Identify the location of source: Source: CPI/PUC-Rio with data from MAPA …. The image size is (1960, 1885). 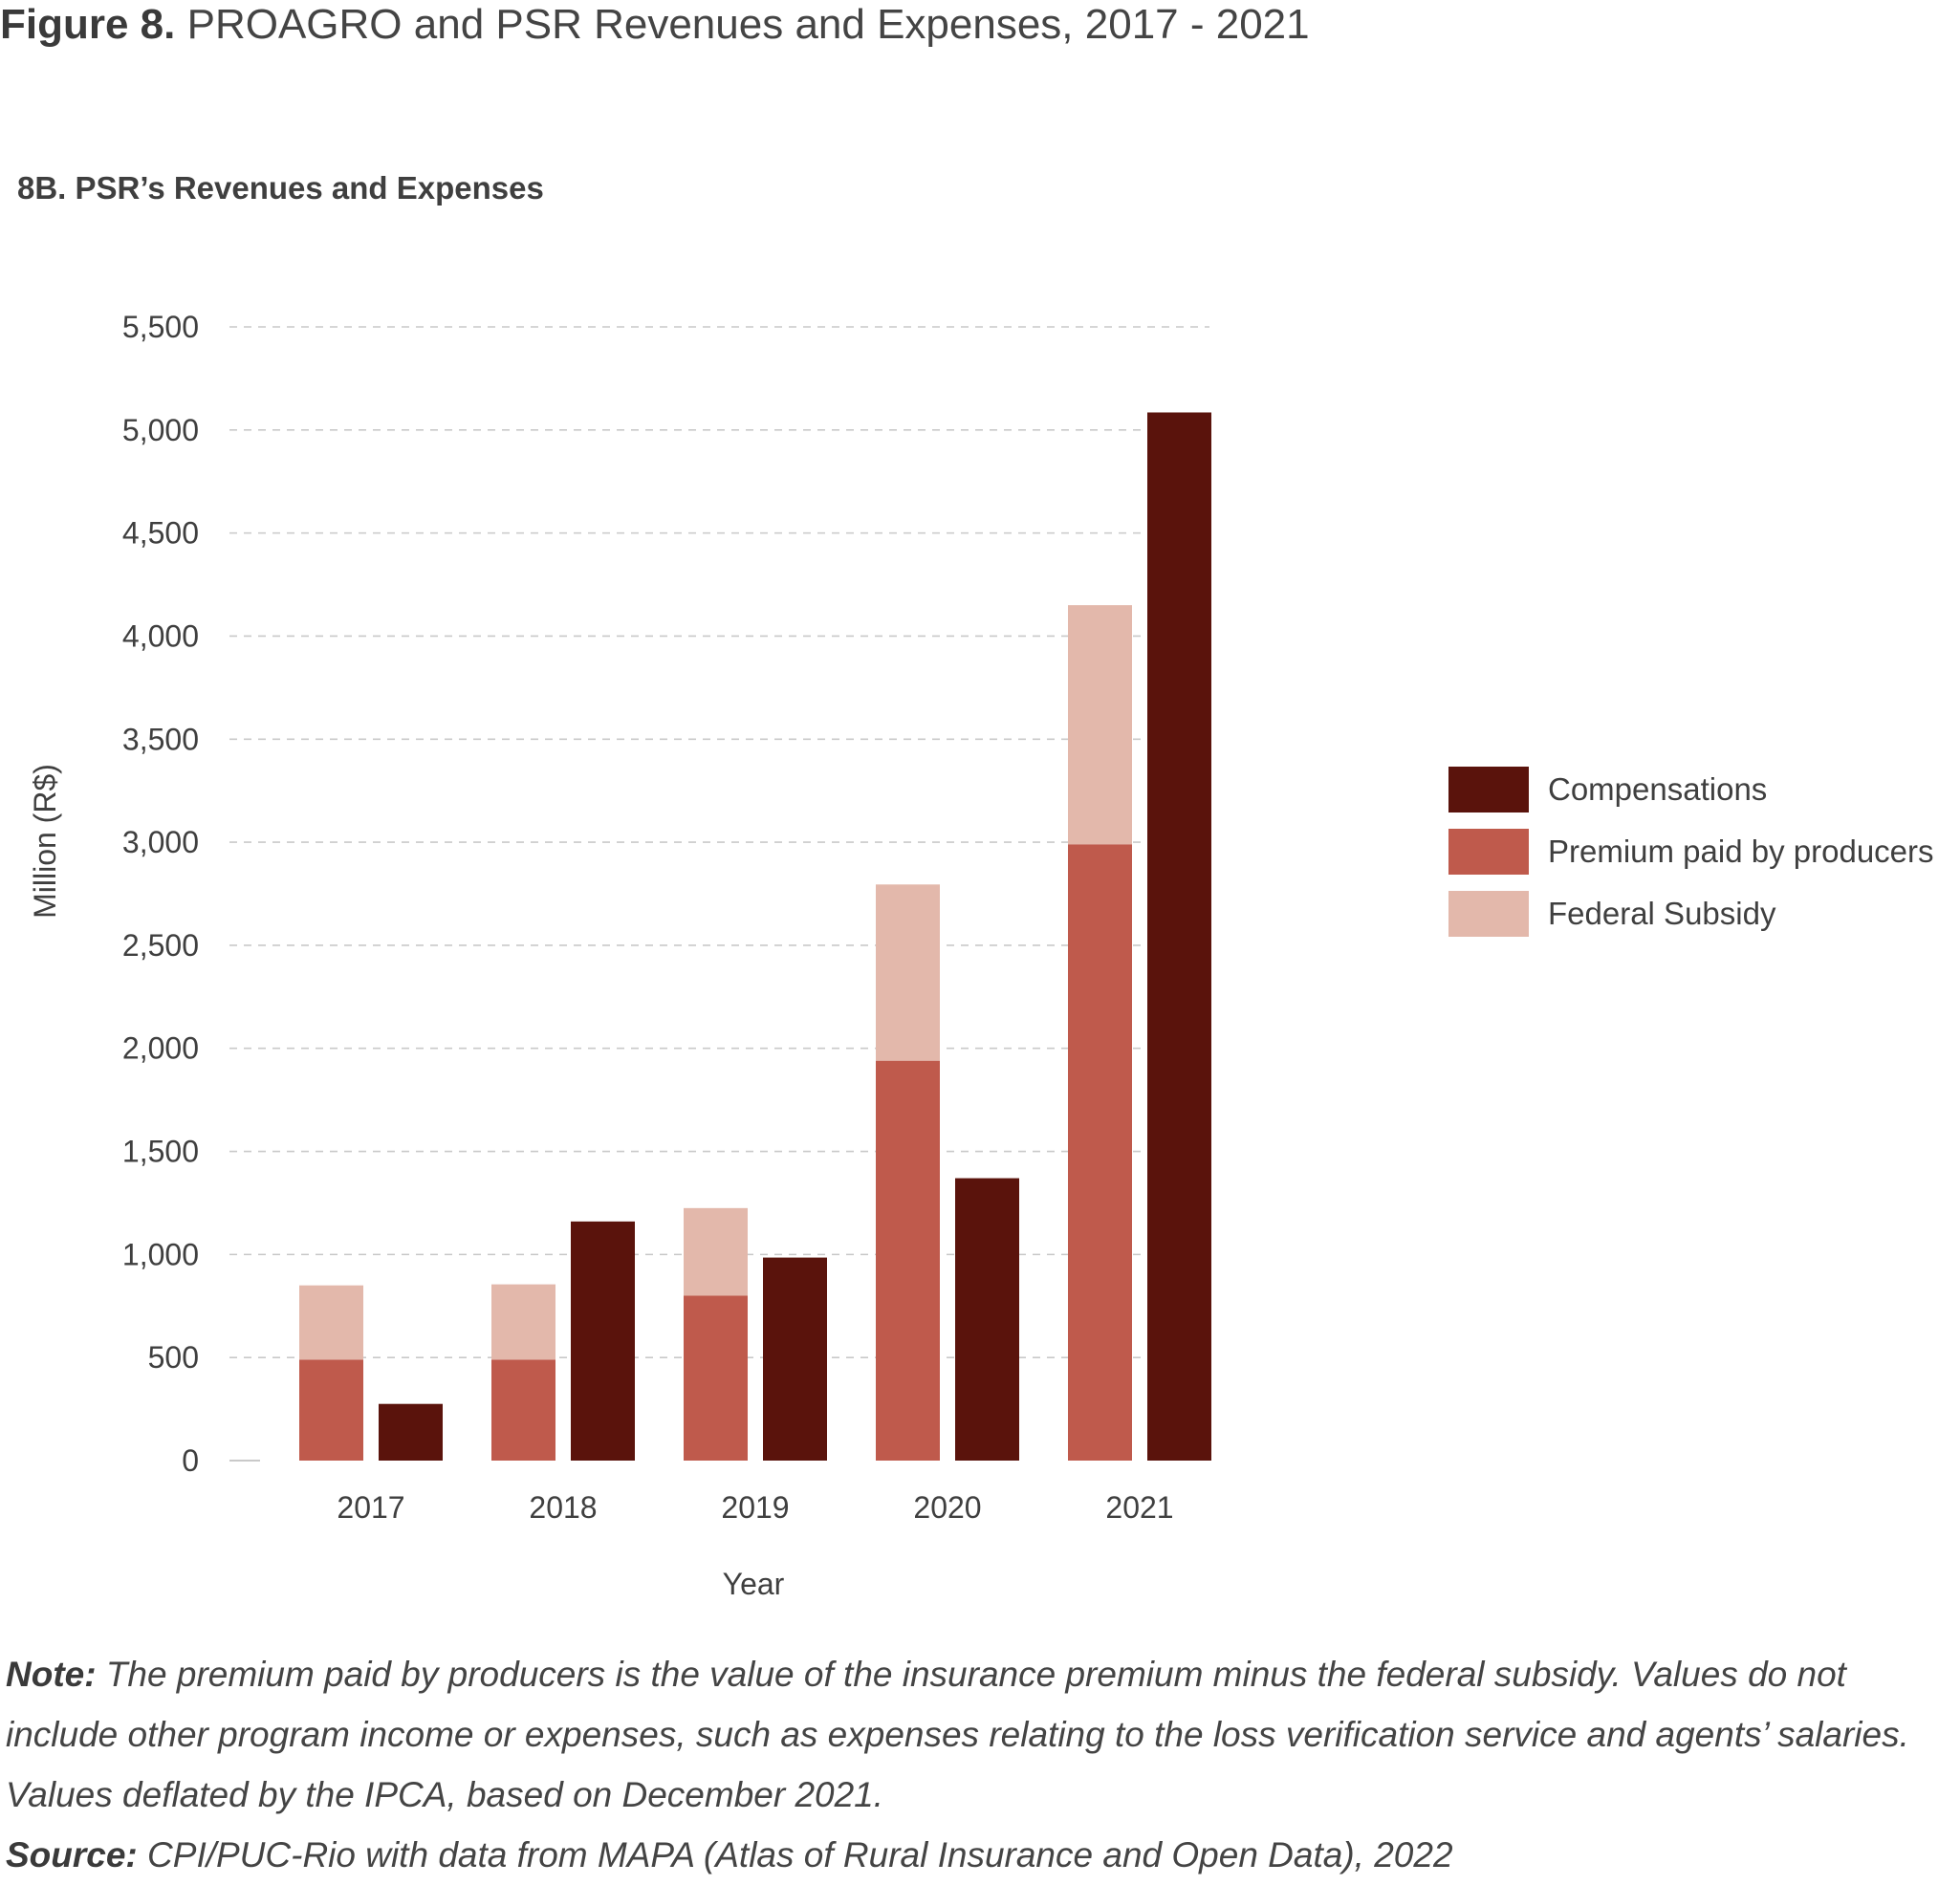
(978, 1855).